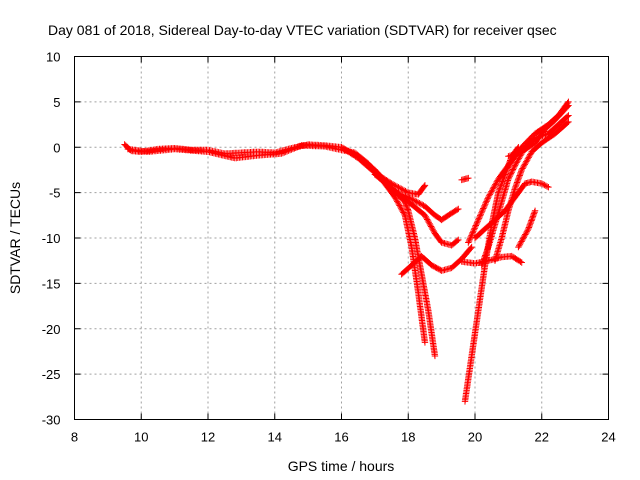  Describe the element at coordinates (56, 102) in the screenshot. I see `y-tick-label: 5` at that location.